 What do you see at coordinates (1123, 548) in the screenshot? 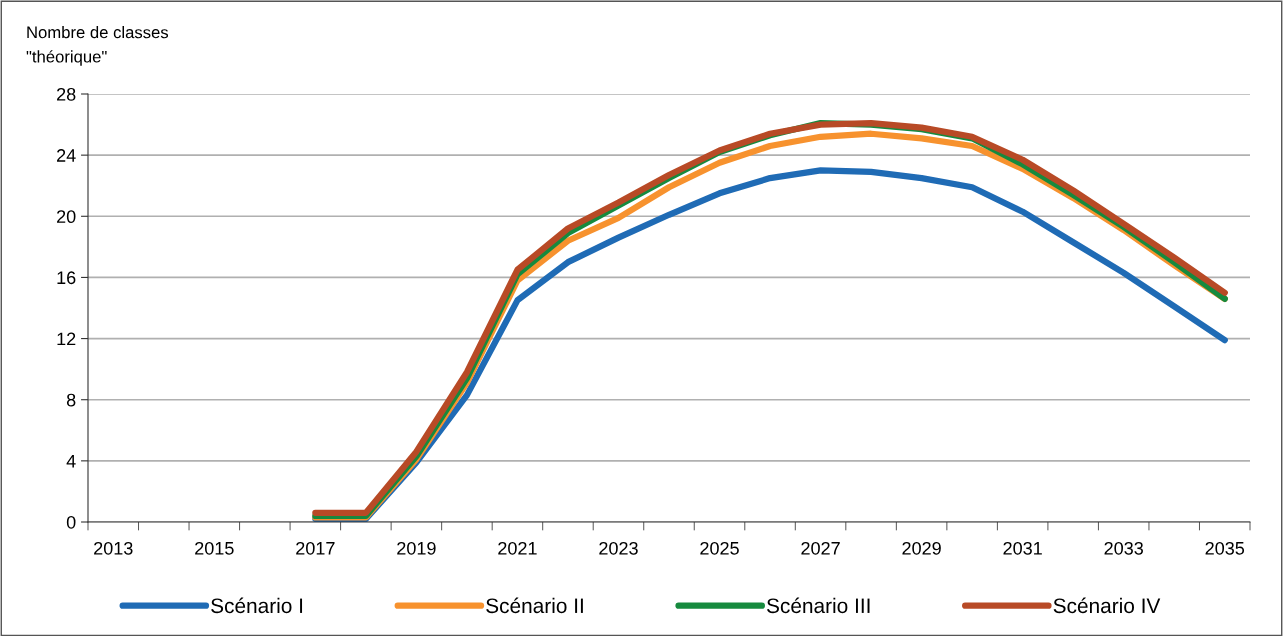
I see `x-tick-label: 2033` at bounding box center [1123, 548].